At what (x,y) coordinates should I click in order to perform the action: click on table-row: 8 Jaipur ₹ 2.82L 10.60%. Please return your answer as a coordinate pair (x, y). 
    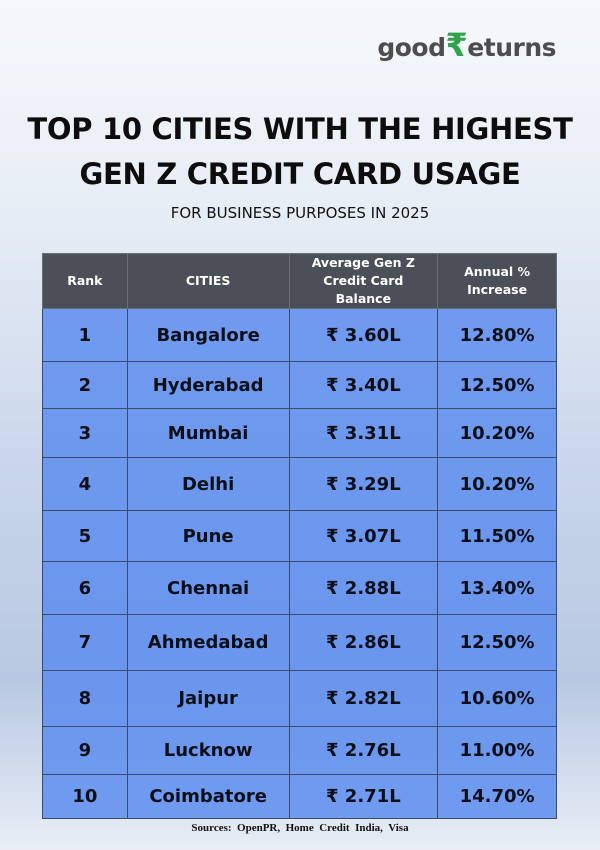
    Looking at the image, I should click on (299, 699).